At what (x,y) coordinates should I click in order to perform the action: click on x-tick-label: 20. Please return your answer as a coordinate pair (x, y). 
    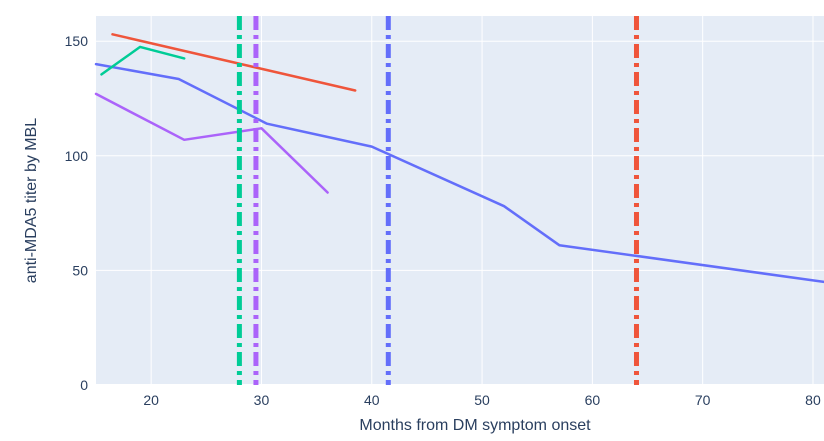
    Looking at the image, I should click on (151, 400).